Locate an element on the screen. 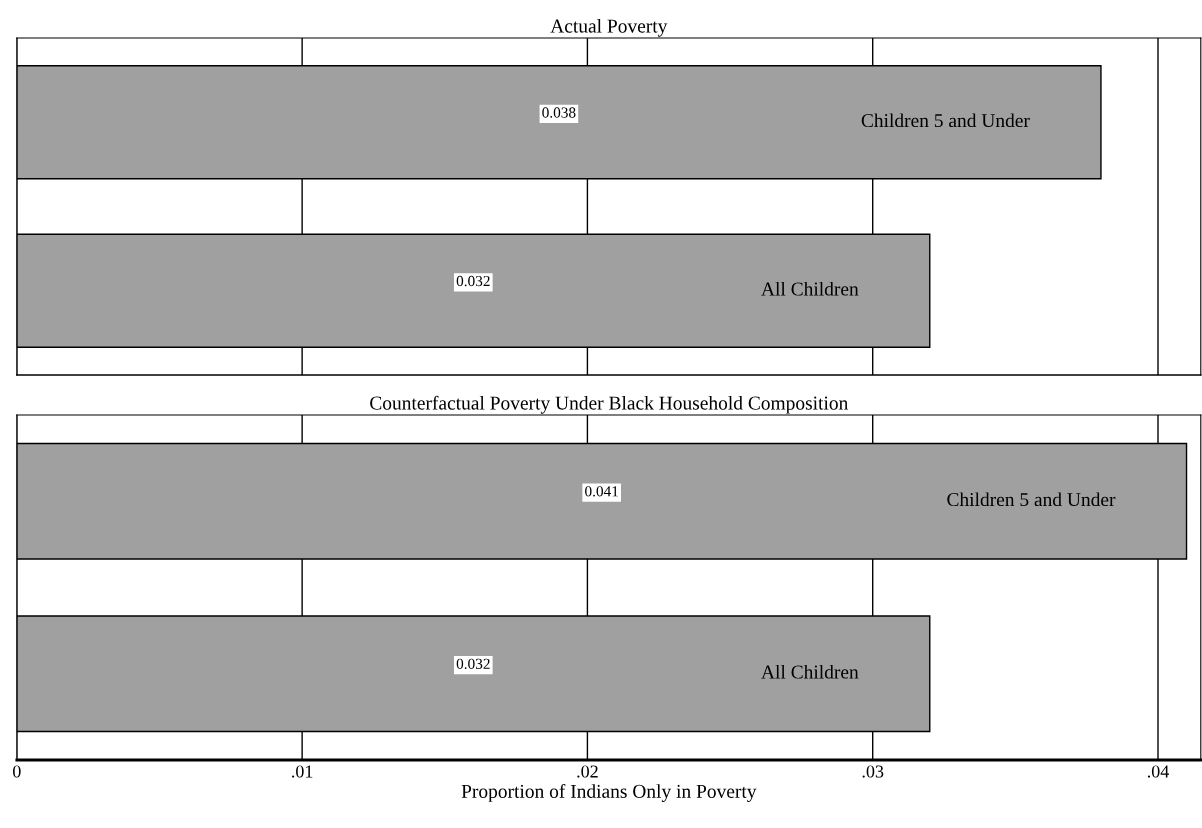 The height and width of the screenshot is (828, 1202). x-axis-title: Proportion of Indians Only in Poverty is located at coordinates (609, 793).